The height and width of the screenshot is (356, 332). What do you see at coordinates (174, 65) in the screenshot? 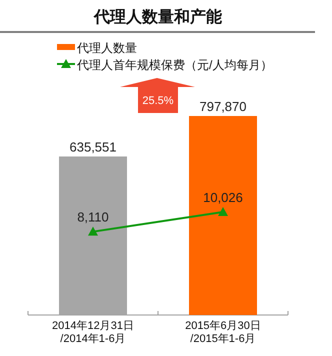
I see `legend-label: 代理人首年规模保费（元/人均每月）` at bounding box center [174, 65].